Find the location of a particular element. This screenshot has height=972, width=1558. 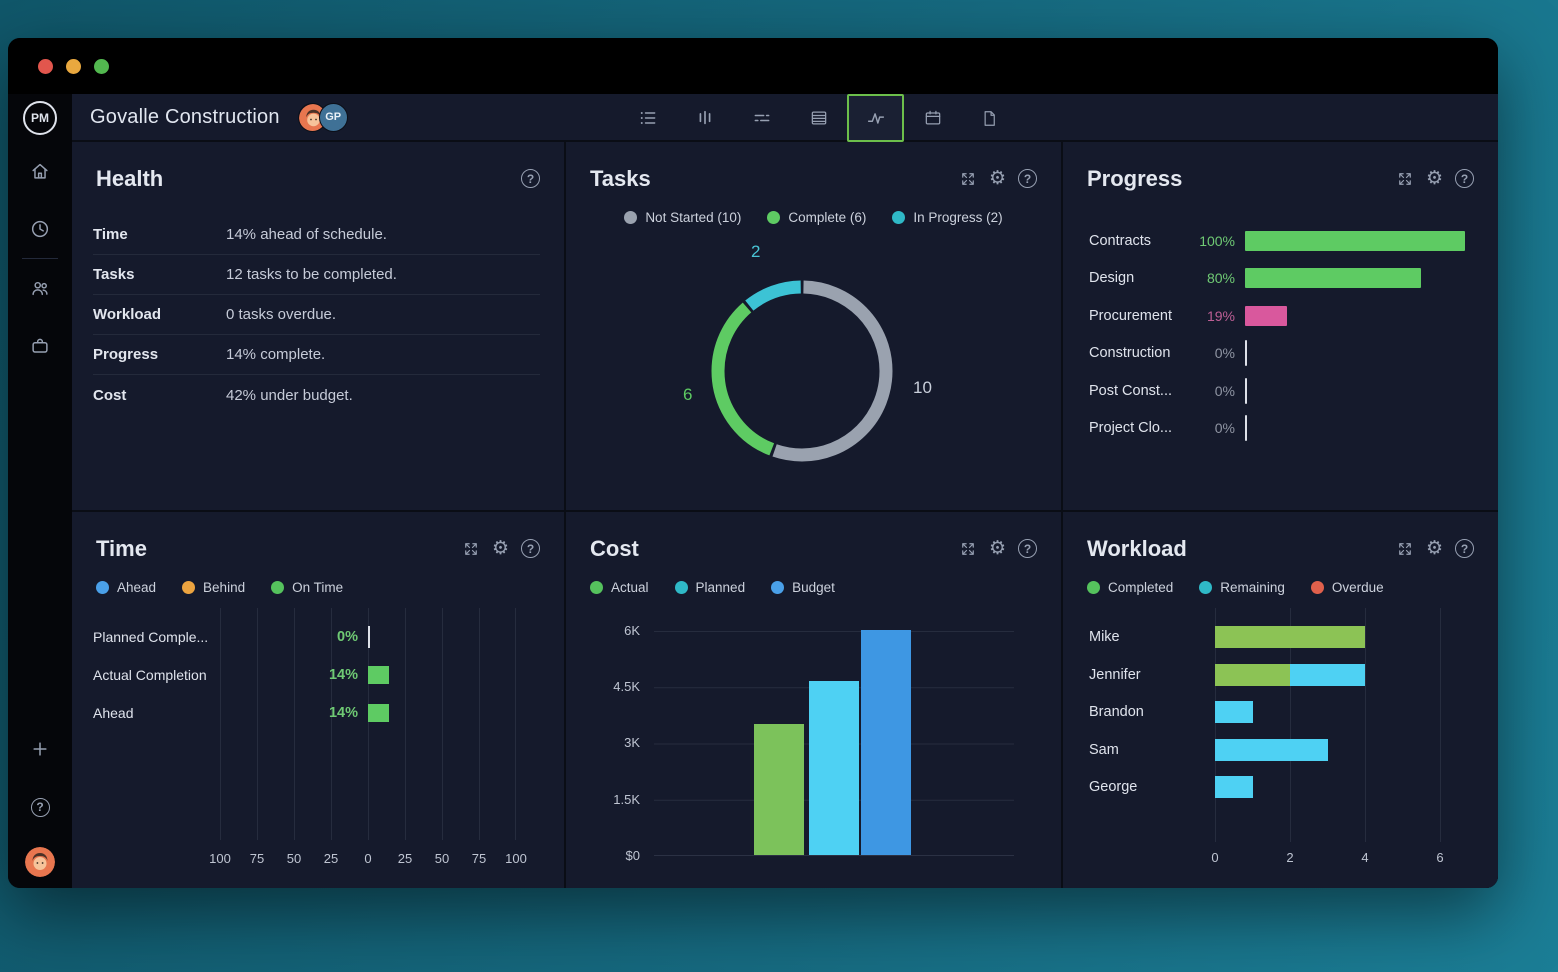

project-header: Govalle Construction GP is located at coordinates (785, 118).